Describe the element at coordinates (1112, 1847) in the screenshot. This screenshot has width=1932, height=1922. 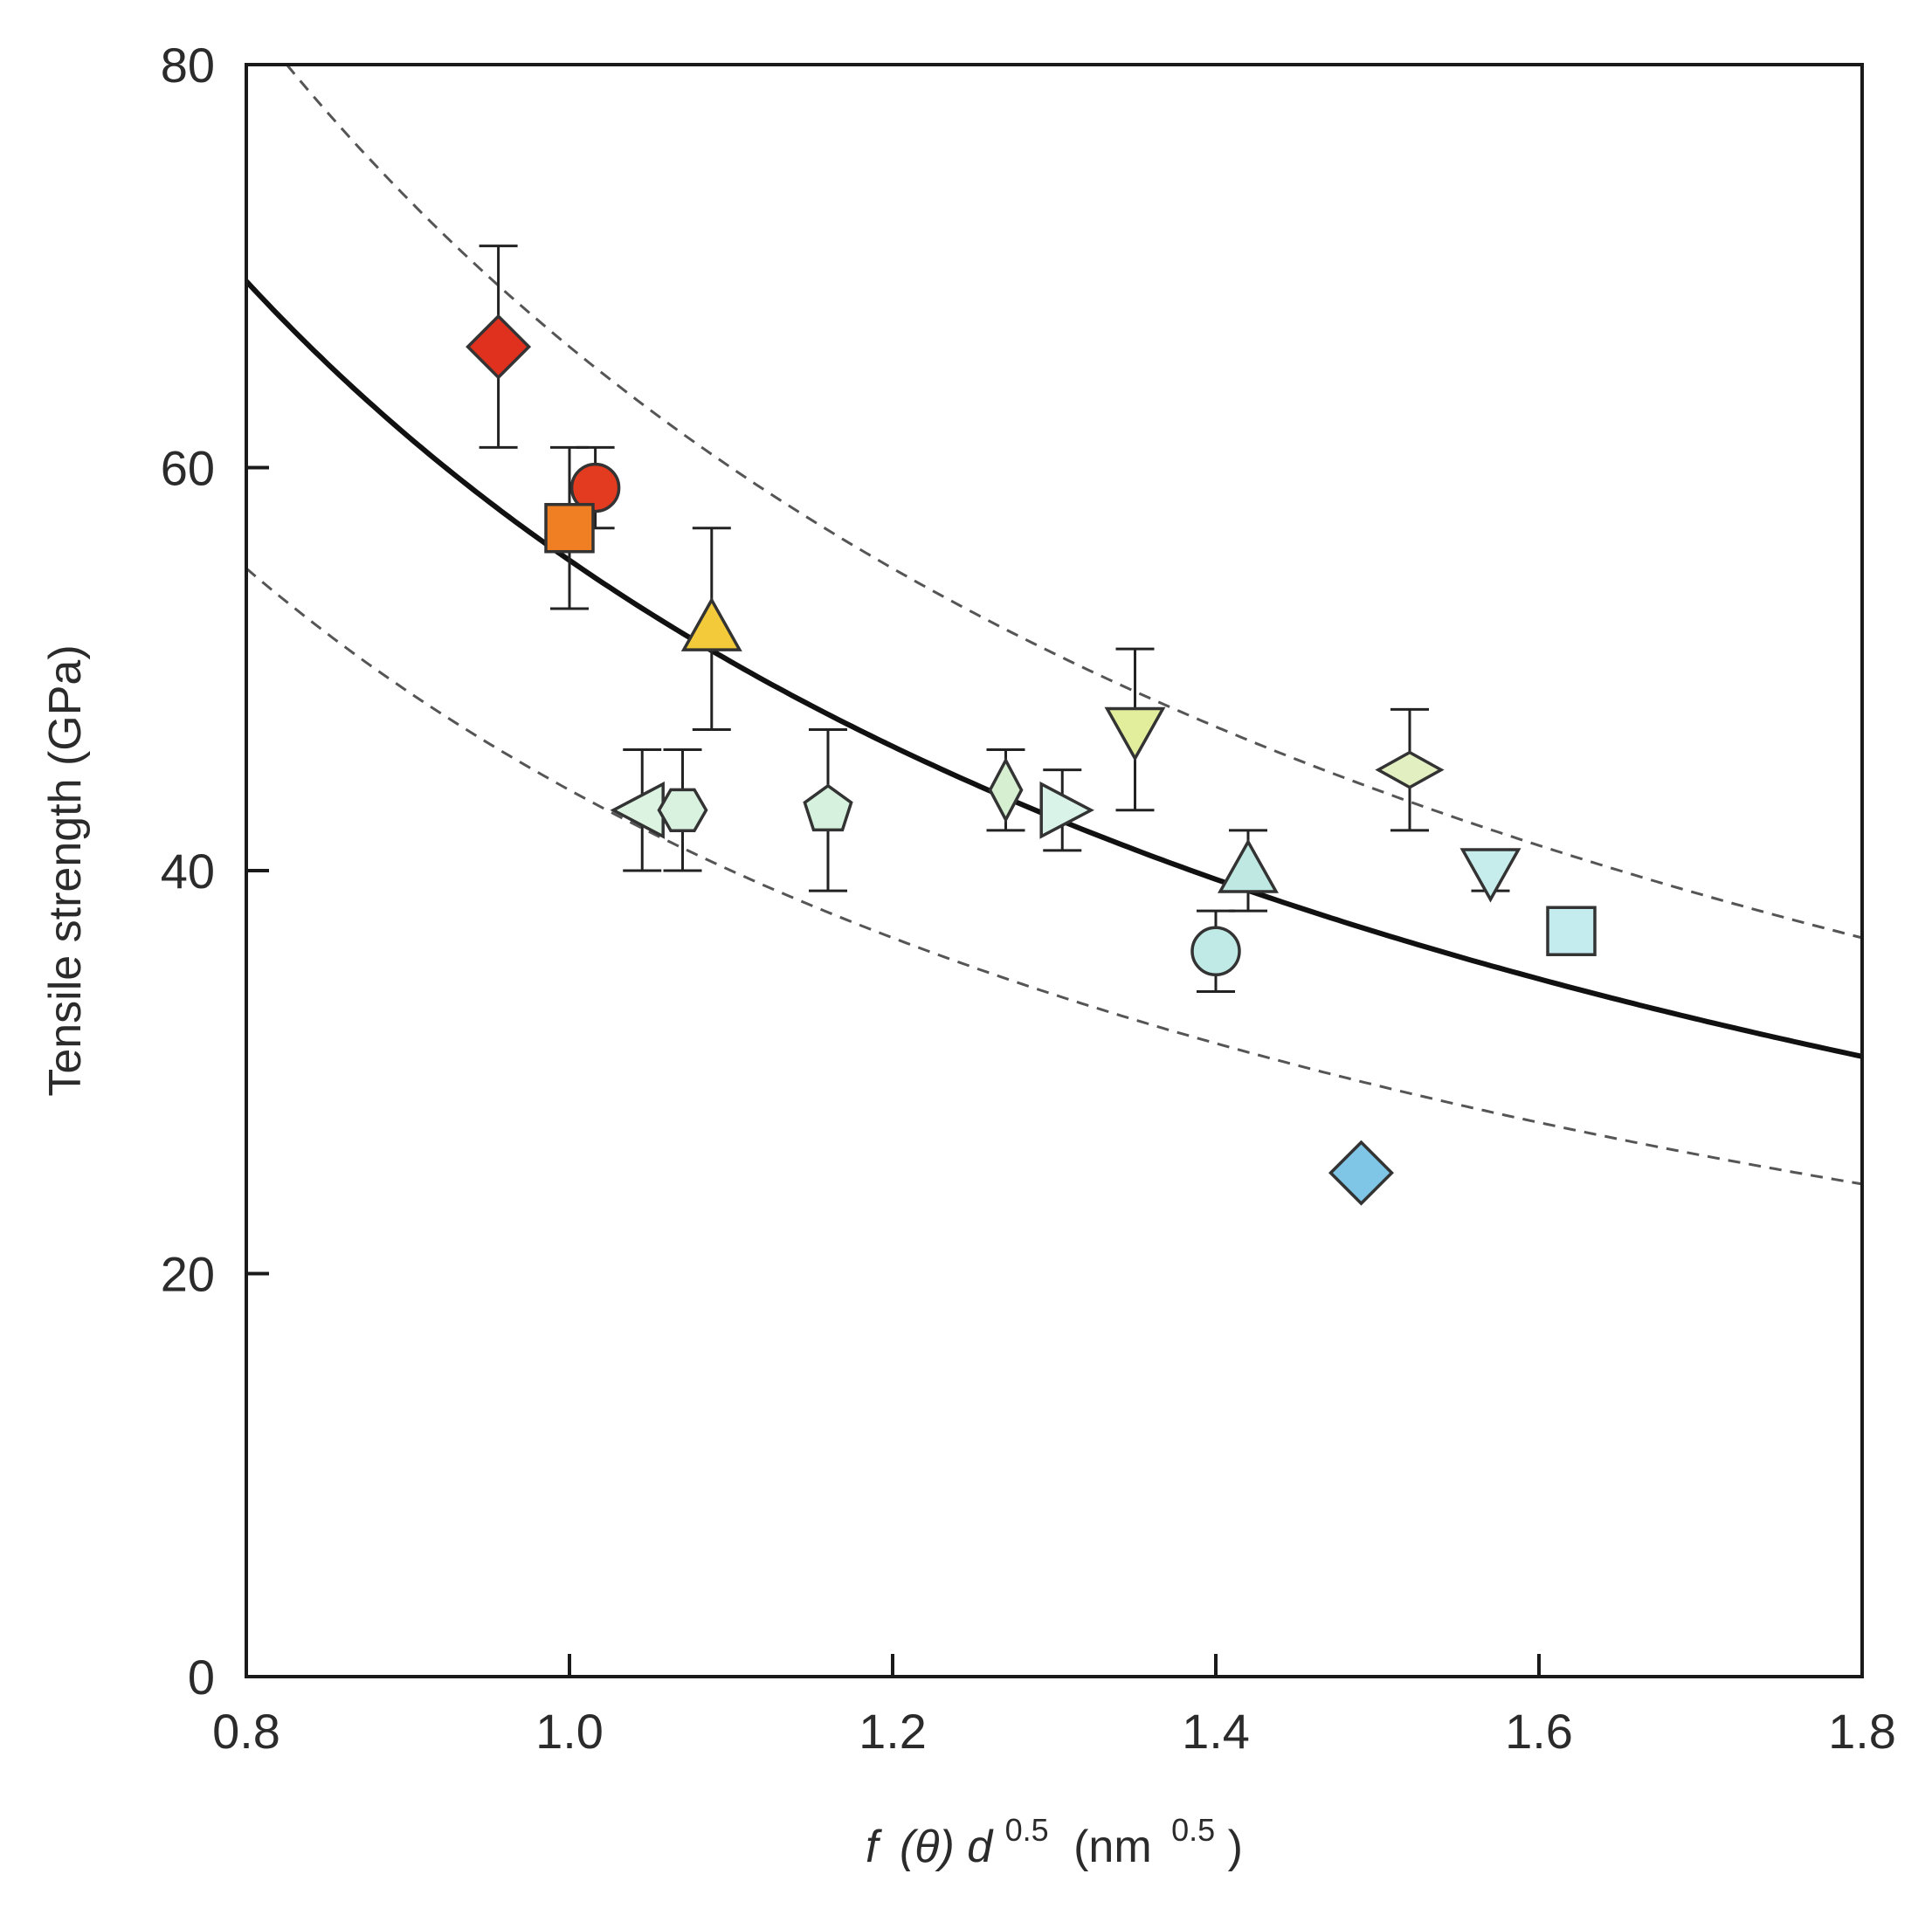
I see `x-label-unit-open: (nm` at that location.